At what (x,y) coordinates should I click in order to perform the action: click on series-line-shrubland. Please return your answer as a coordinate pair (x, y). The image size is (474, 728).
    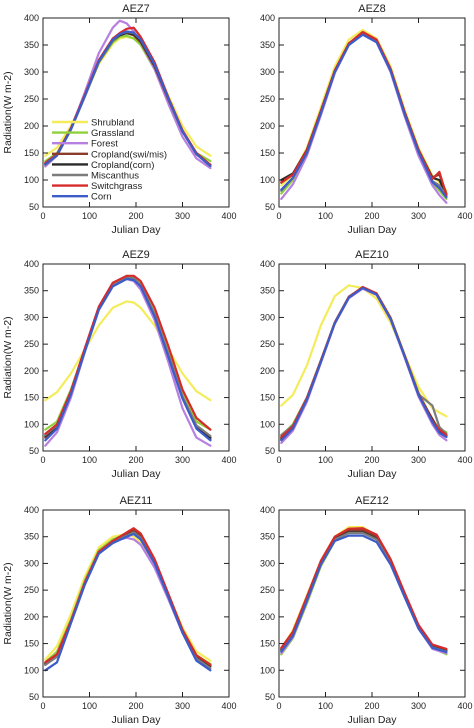
    Looking at the image, I should click on (364, 110).